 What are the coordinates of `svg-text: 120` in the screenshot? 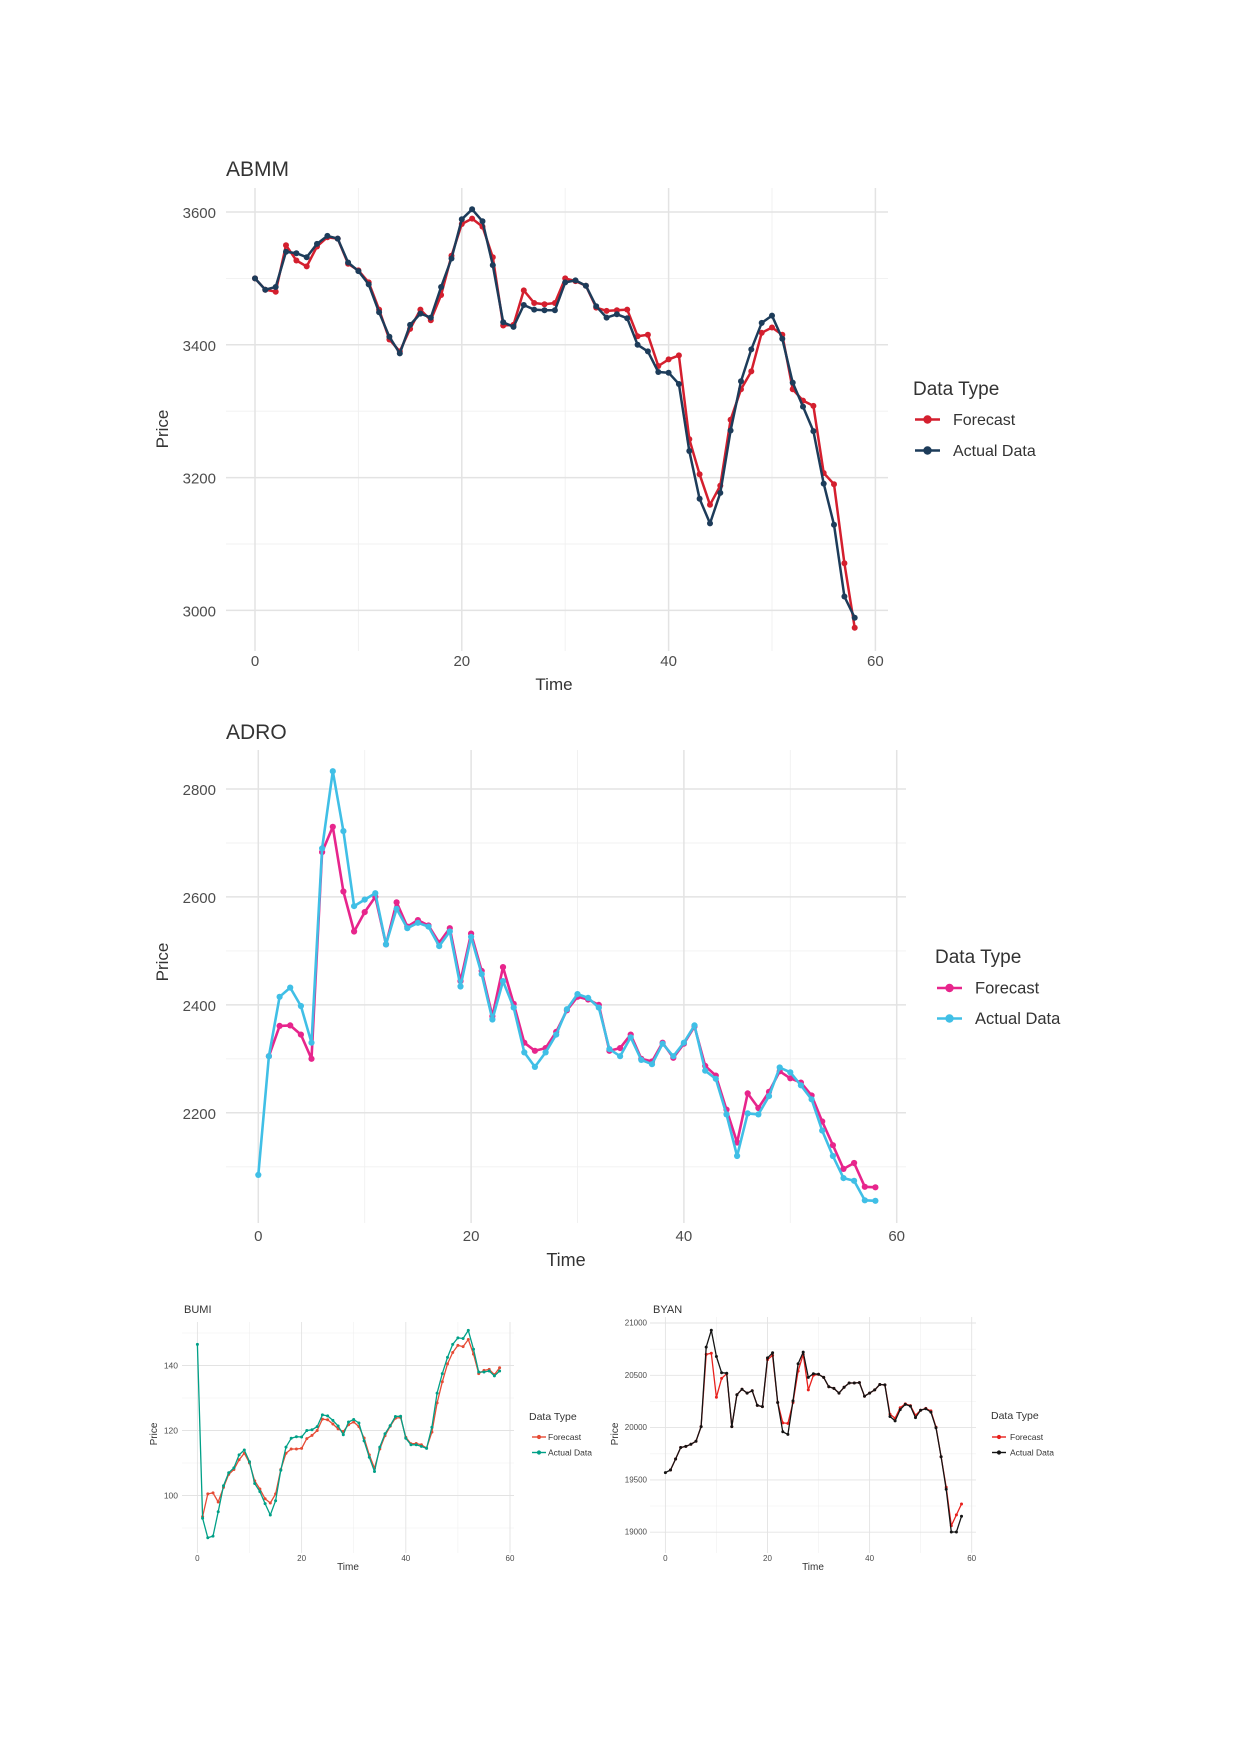 It's located at (171, 1431).